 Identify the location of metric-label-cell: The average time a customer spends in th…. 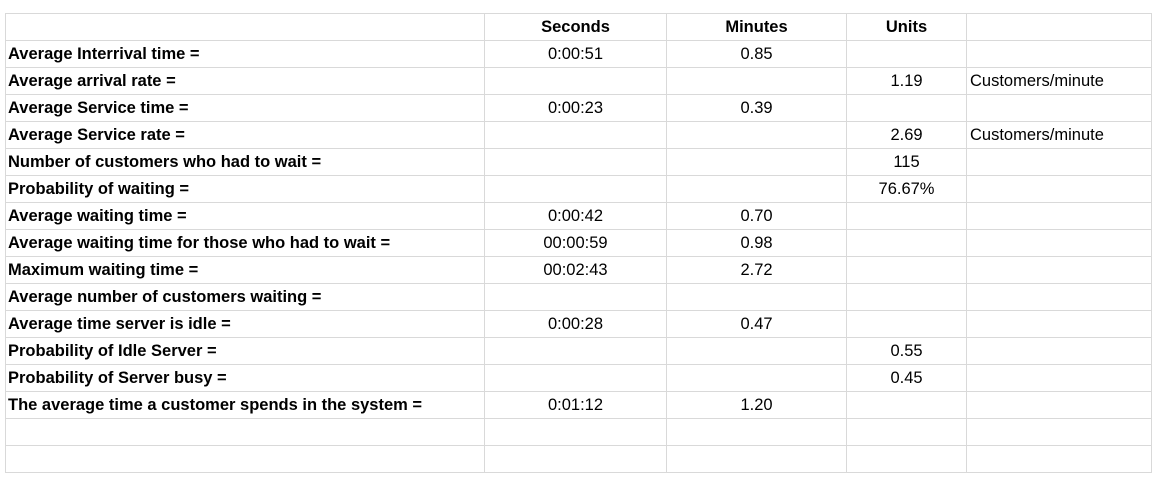
(245, 405).